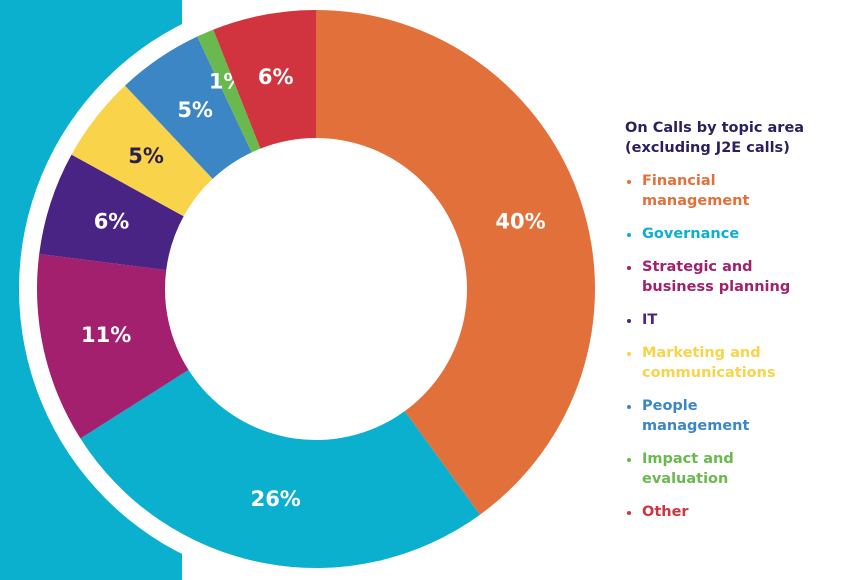  What do you see at coordinates (713, 234) in the screenshot?
I see `legend-item: Governance` at bounding box center [713, 234].